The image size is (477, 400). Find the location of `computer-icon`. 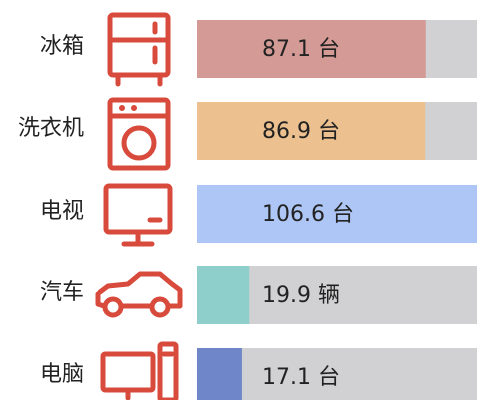

computer-icon is located at coordinates (139, 370).